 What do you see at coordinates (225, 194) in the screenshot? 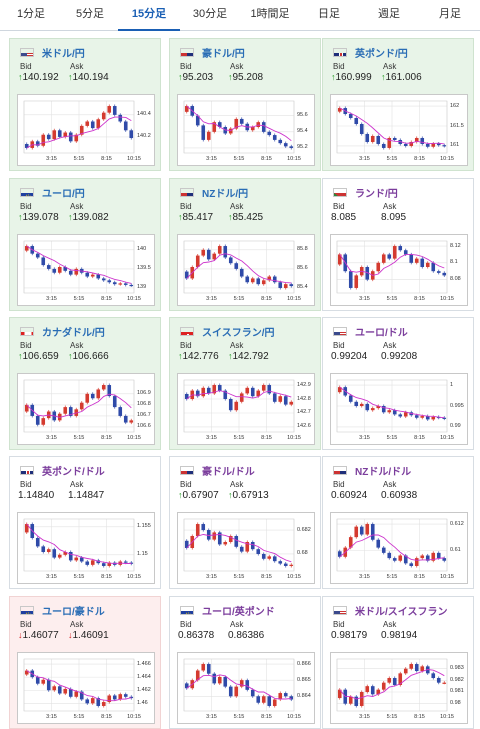
I see `currency-pair-link: NZドル/円` at bounding box center [225, 194].